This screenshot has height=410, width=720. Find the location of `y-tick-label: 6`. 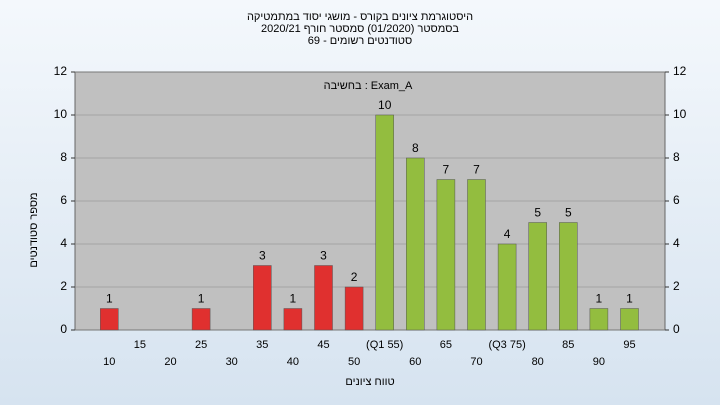

y-tick-label: 6 is located at coordinates (63, 200).